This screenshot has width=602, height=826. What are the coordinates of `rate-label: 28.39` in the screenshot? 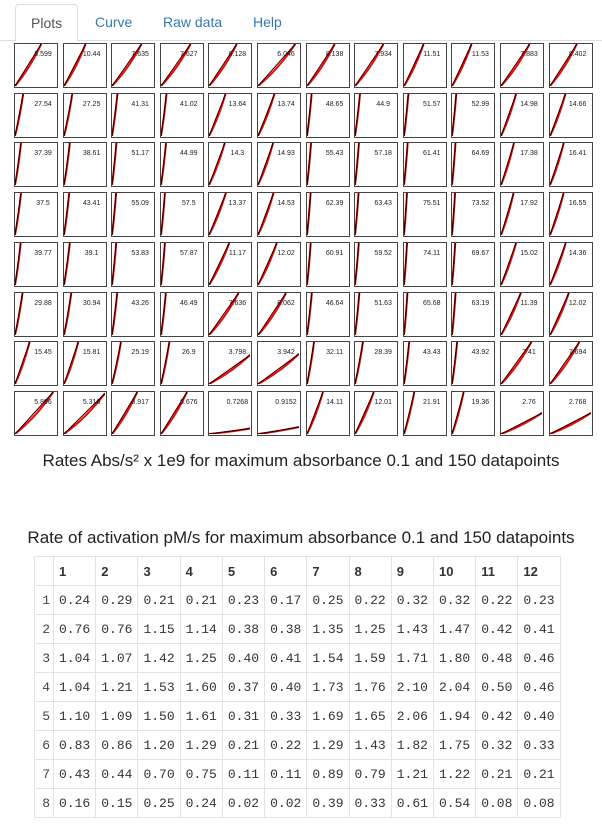 It's located at (383, 353).